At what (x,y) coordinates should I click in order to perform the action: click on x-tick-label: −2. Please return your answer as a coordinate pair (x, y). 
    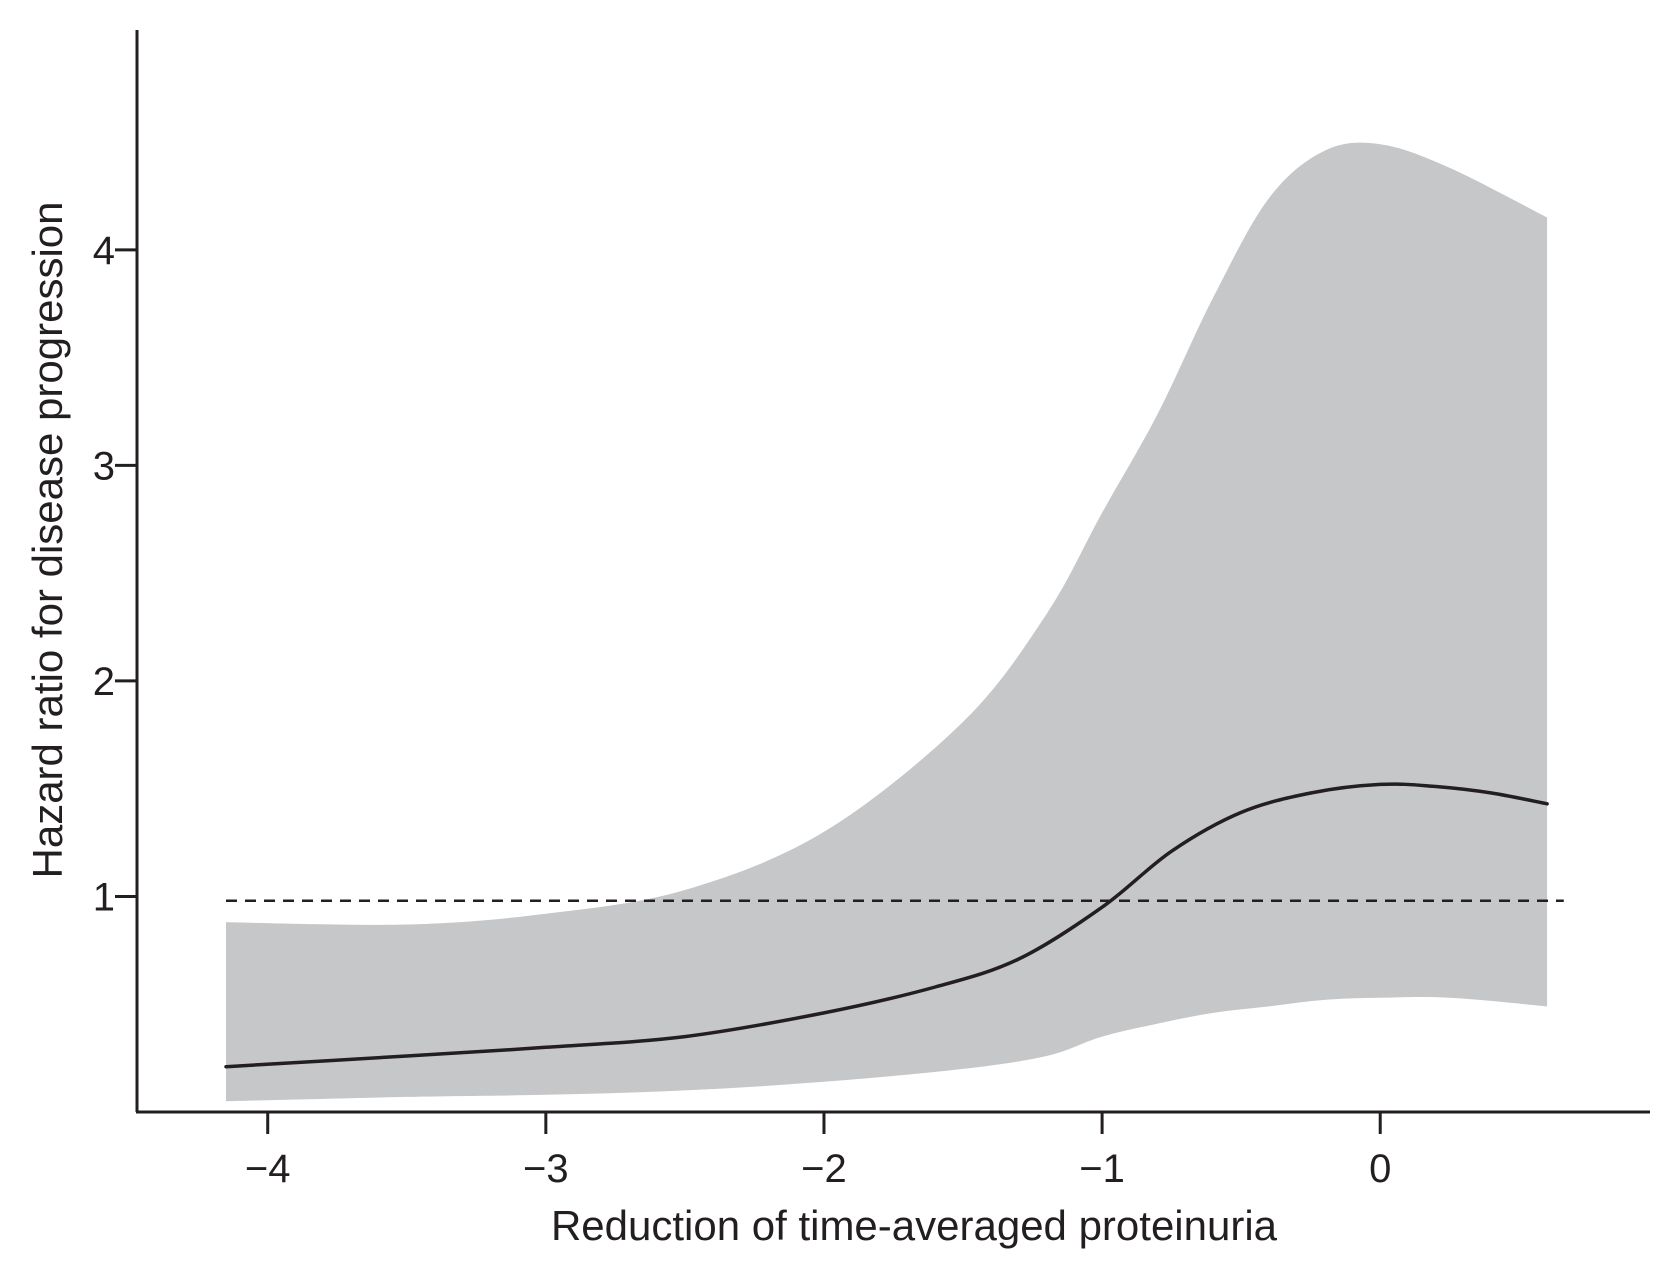
    Looking at the image, I should click on (824, 1169).